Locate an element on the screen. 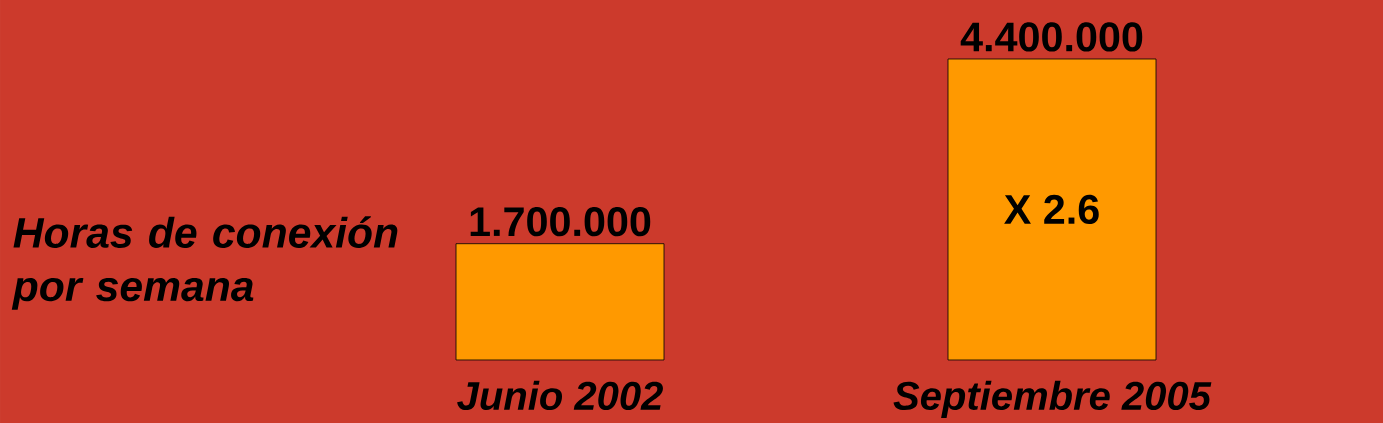  x-tick-label: Septiembre 2005 is located at coordinates (1052, 399).